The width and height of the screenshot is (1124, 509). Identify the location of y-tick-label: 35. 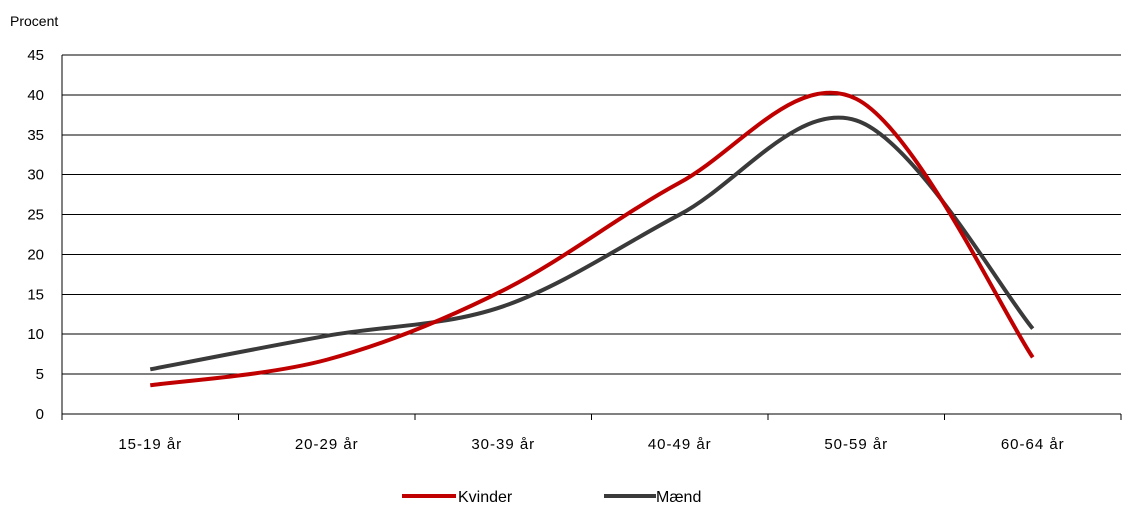
(35, 135).